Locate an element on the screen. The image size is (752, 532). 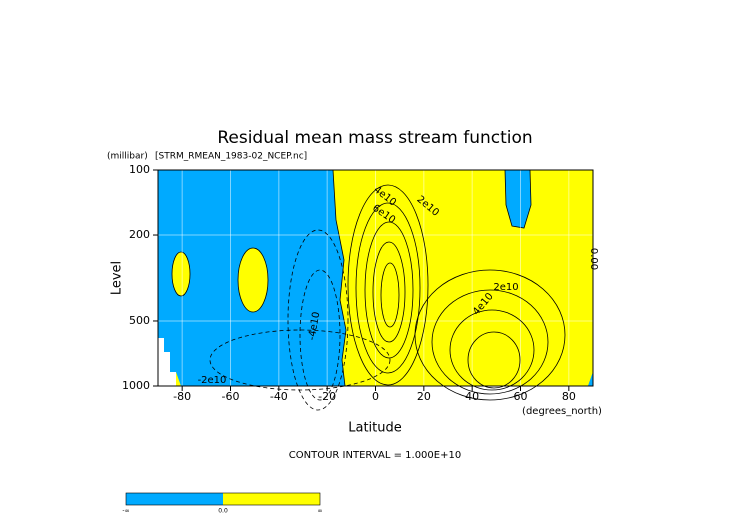
colorbar-label: 0.0 is located at coordinates (223, 511).